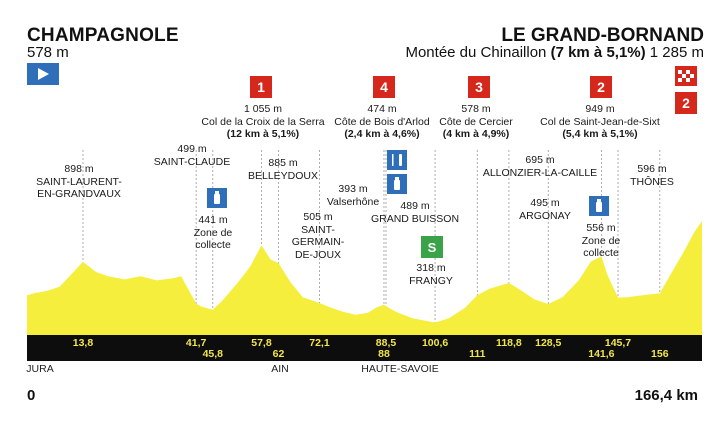 Image resolution: width=728 pixels, height=430 pixels. What do you see at coordinates (602, 35) in the screenshot?
I see `finish-town: LE GRAND-BORNAND` at bounding box center [602, 35].